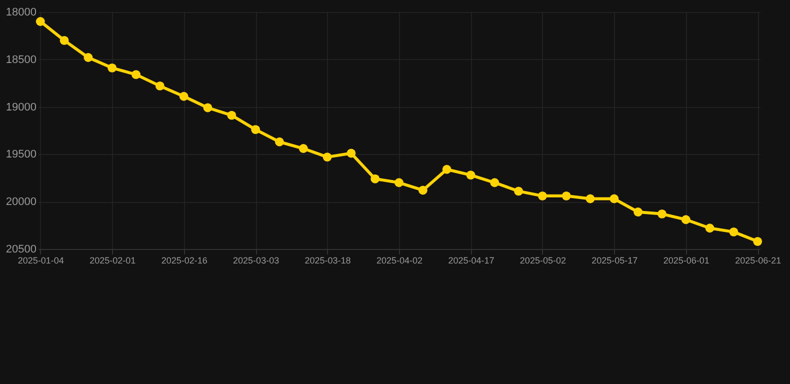 Image resolution: width=790 pixels, height=384 pixels. I want to click on y-tick-label: 20000, so click(21, 202).